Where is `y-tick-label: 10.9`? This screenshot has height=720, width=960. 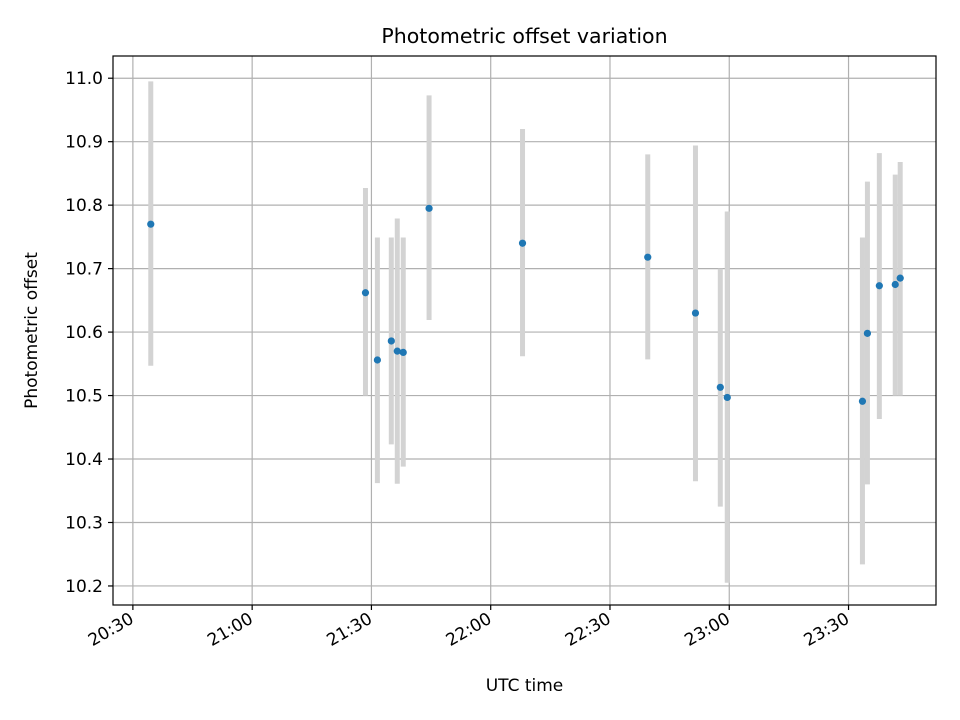
y-tick-label: 10.9 is located at coordinates (84, 143).